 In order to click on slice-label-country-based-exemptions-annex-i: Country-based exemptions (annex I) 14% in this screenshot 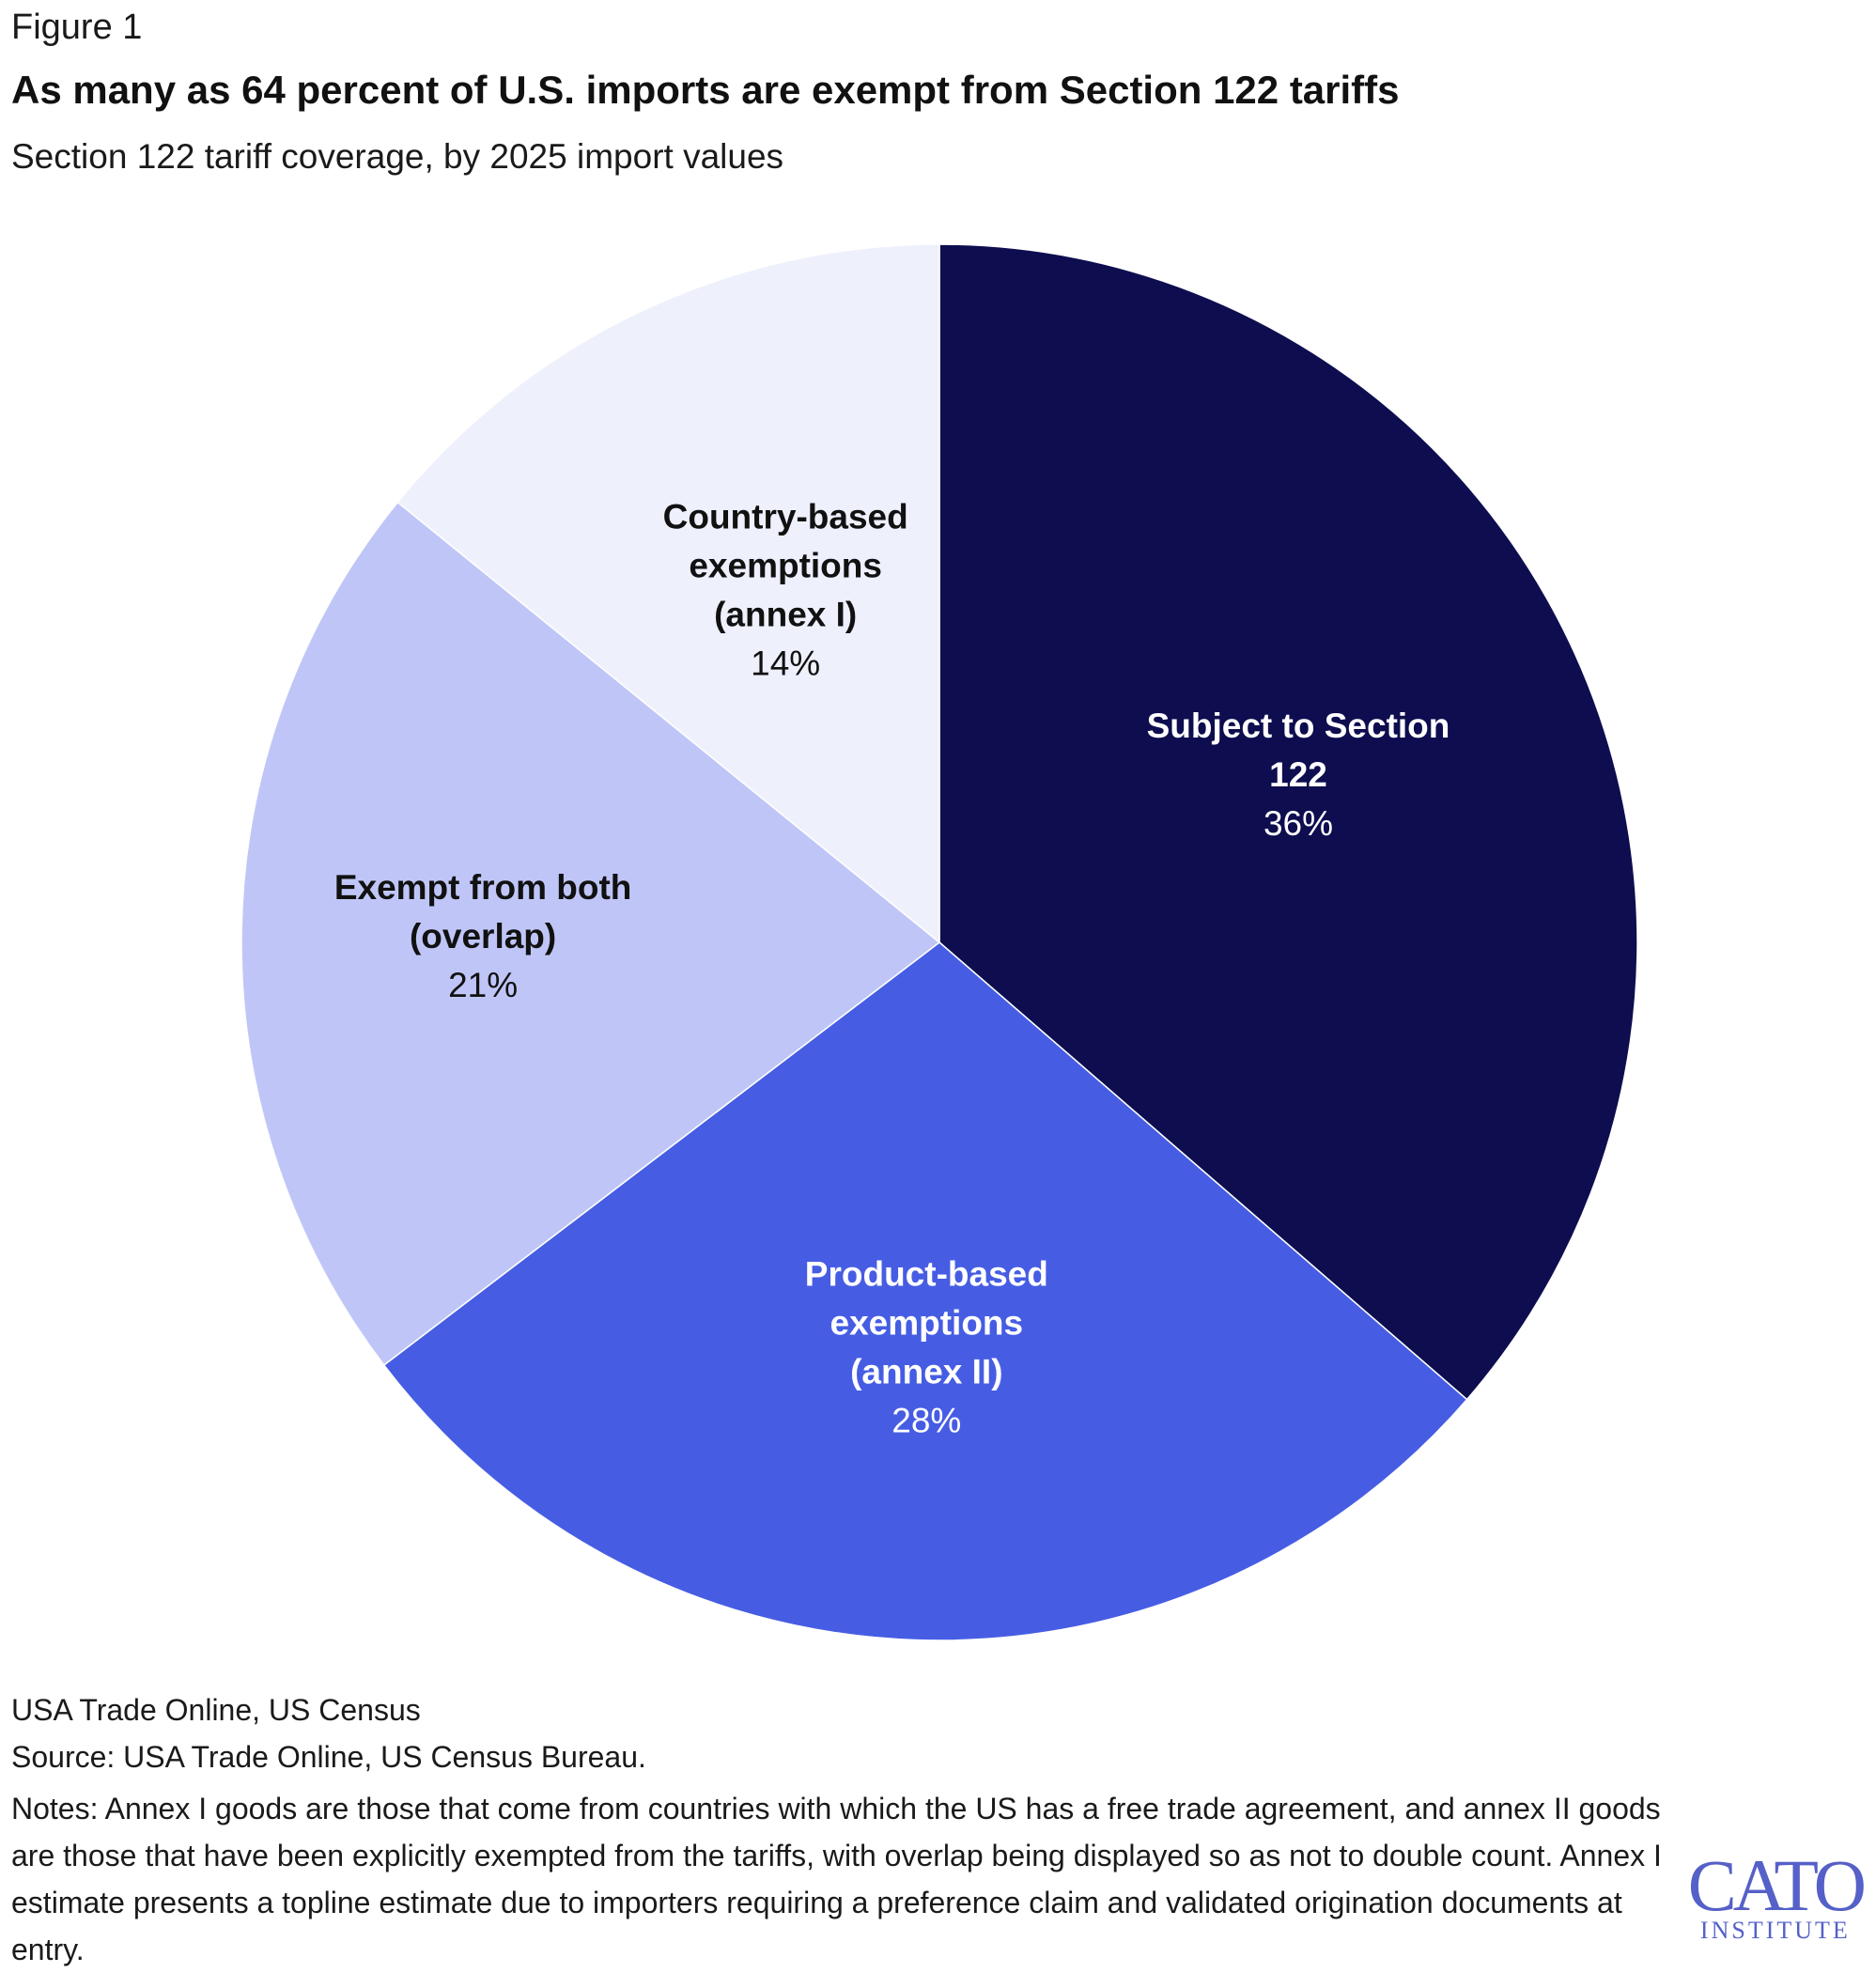, I will do `click(786, 589)`.